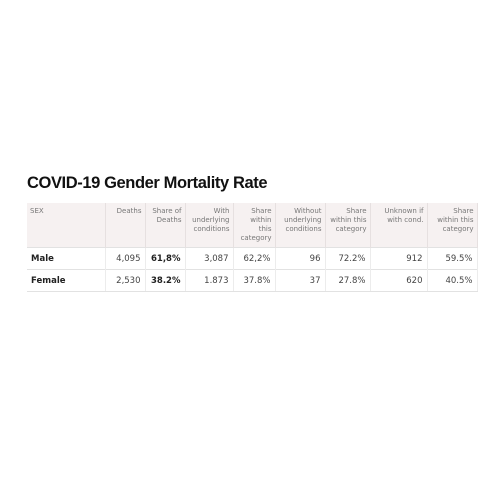  I want to click on cell: 62,2%, so click(254, 258).